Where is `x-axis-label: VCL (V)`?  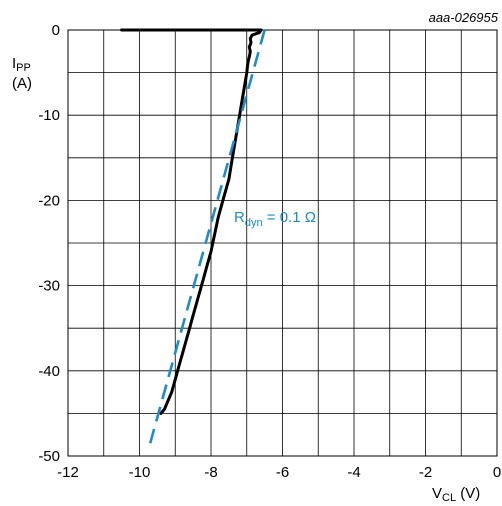 x-axis-label: VCL (V) is located at coordinates (456, 494).